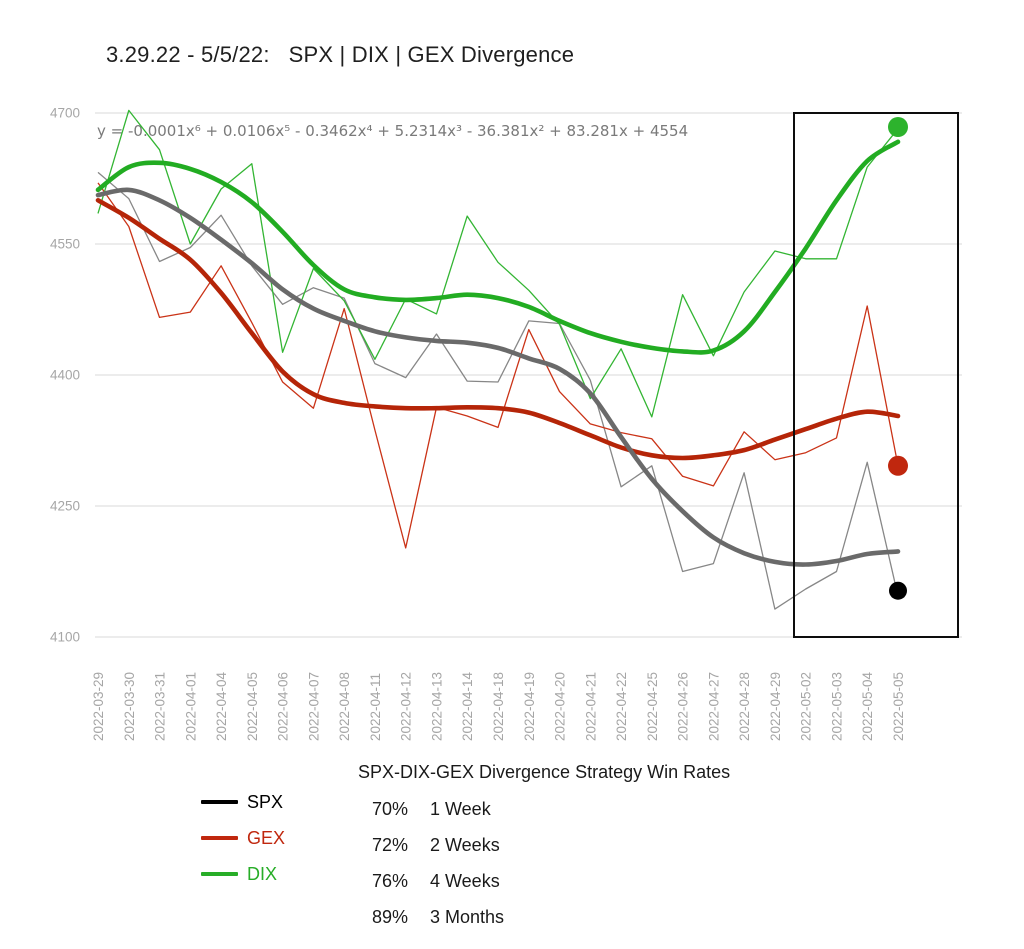 Image resolution: width=1024 pixels, height=949 pixels. Describe the element at coordinates (652, 706) in the screenshot. I see `x-axis-tick-label: 2022-04-25` at that location.